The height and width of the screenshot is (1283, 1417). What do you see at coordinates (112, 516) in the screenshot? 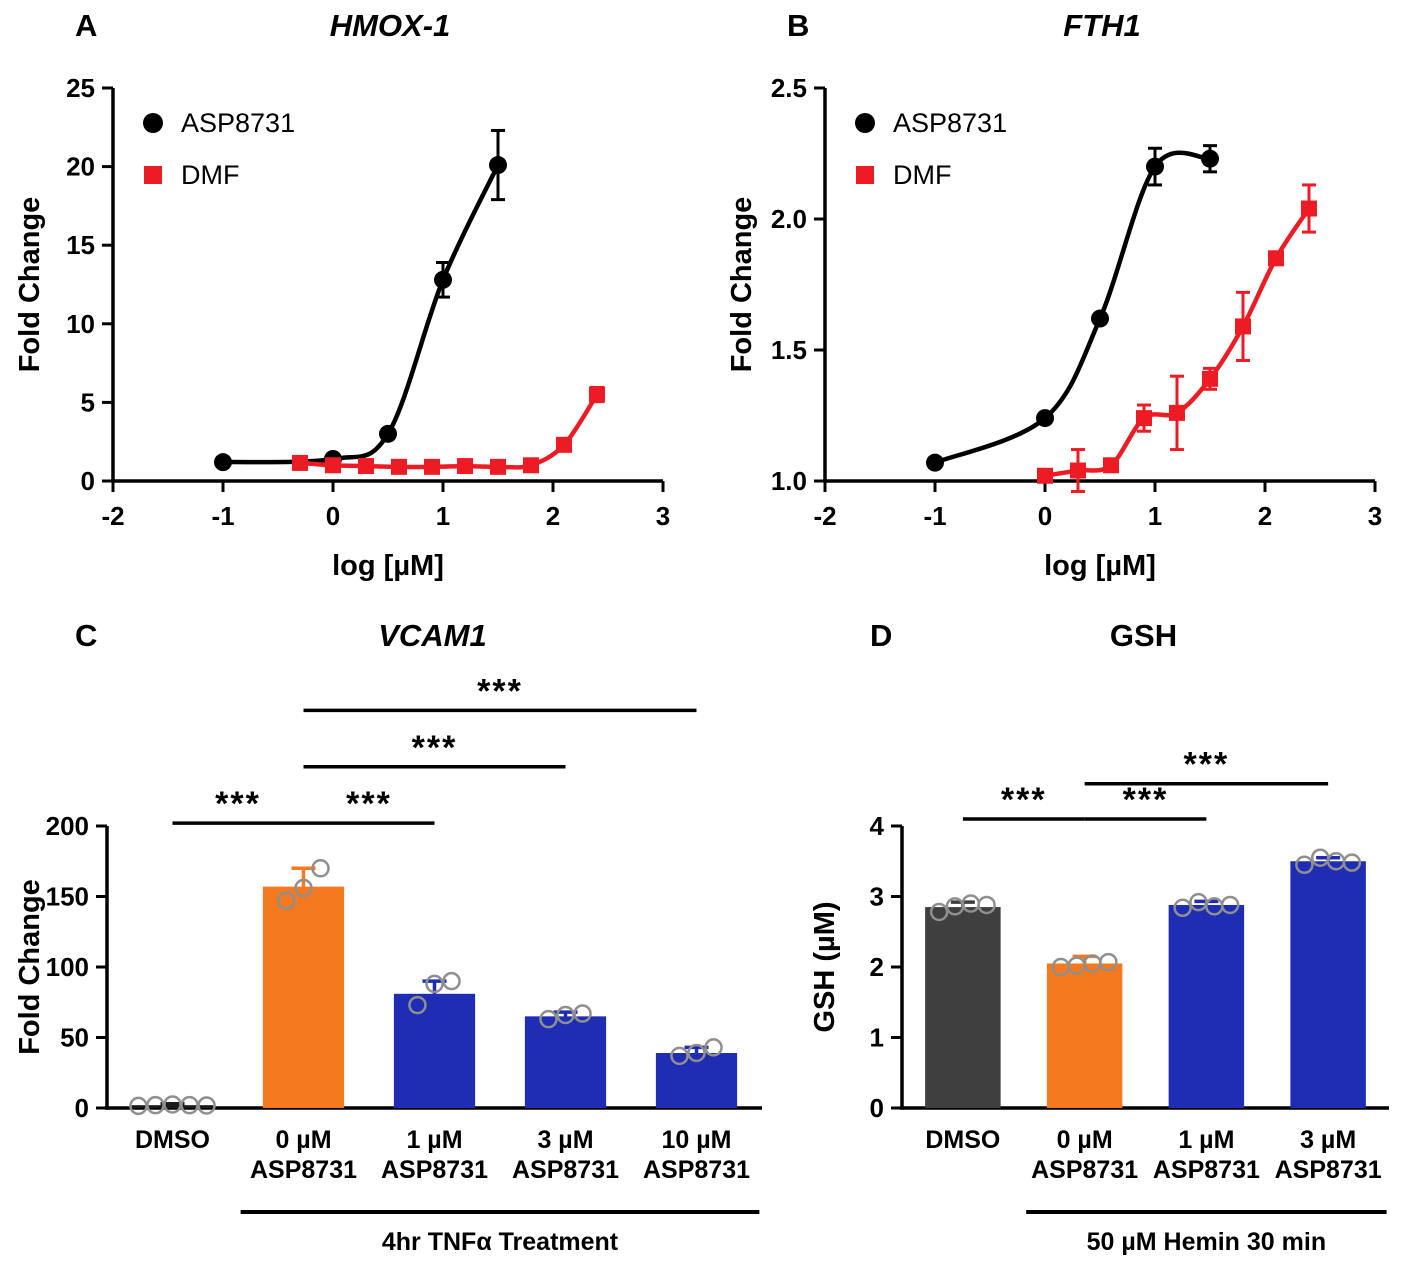
I see `svg-text: -2` at bounding box center [112, 516].